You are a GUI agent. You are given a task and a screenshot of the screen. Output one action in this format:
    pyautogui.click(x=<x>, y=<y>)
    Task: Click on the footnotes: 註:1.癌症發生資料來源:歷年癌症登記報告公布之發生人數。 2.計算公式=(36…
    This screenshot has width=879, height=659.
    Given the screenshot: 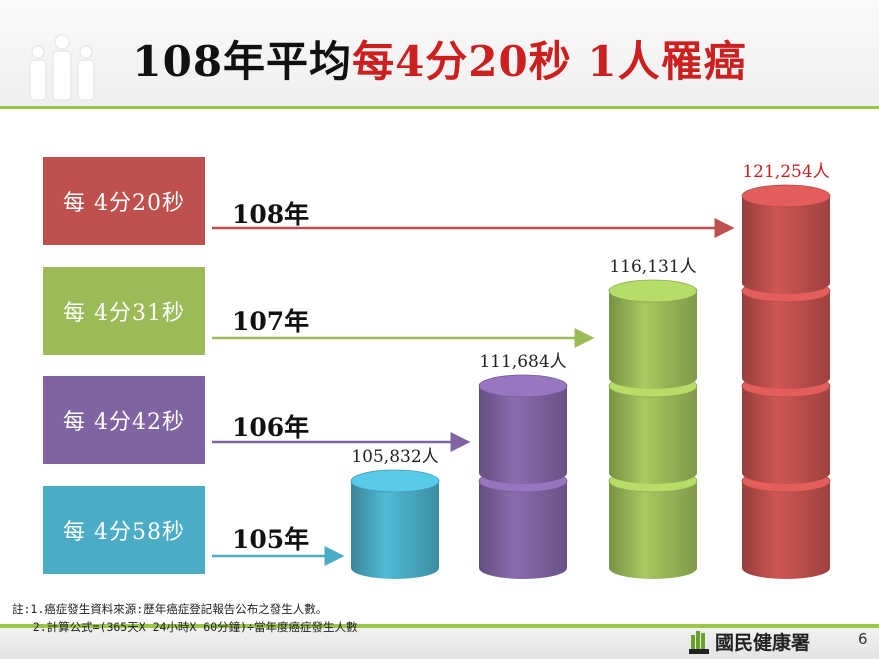 What is the action you would take?
    pyautogui.click(x=184, y=618)
    